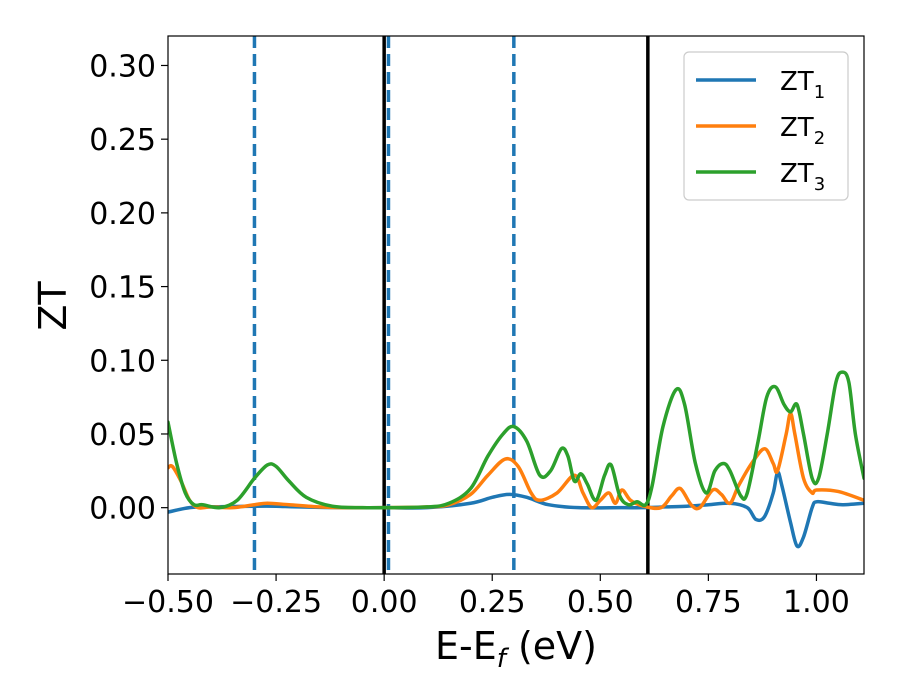 Image resolution: width=900 pixels, height=700 pixels. Describe the element at coordinates (466, 646) in the screenshot. I see `x-axis-label-main: E-E` at that location.